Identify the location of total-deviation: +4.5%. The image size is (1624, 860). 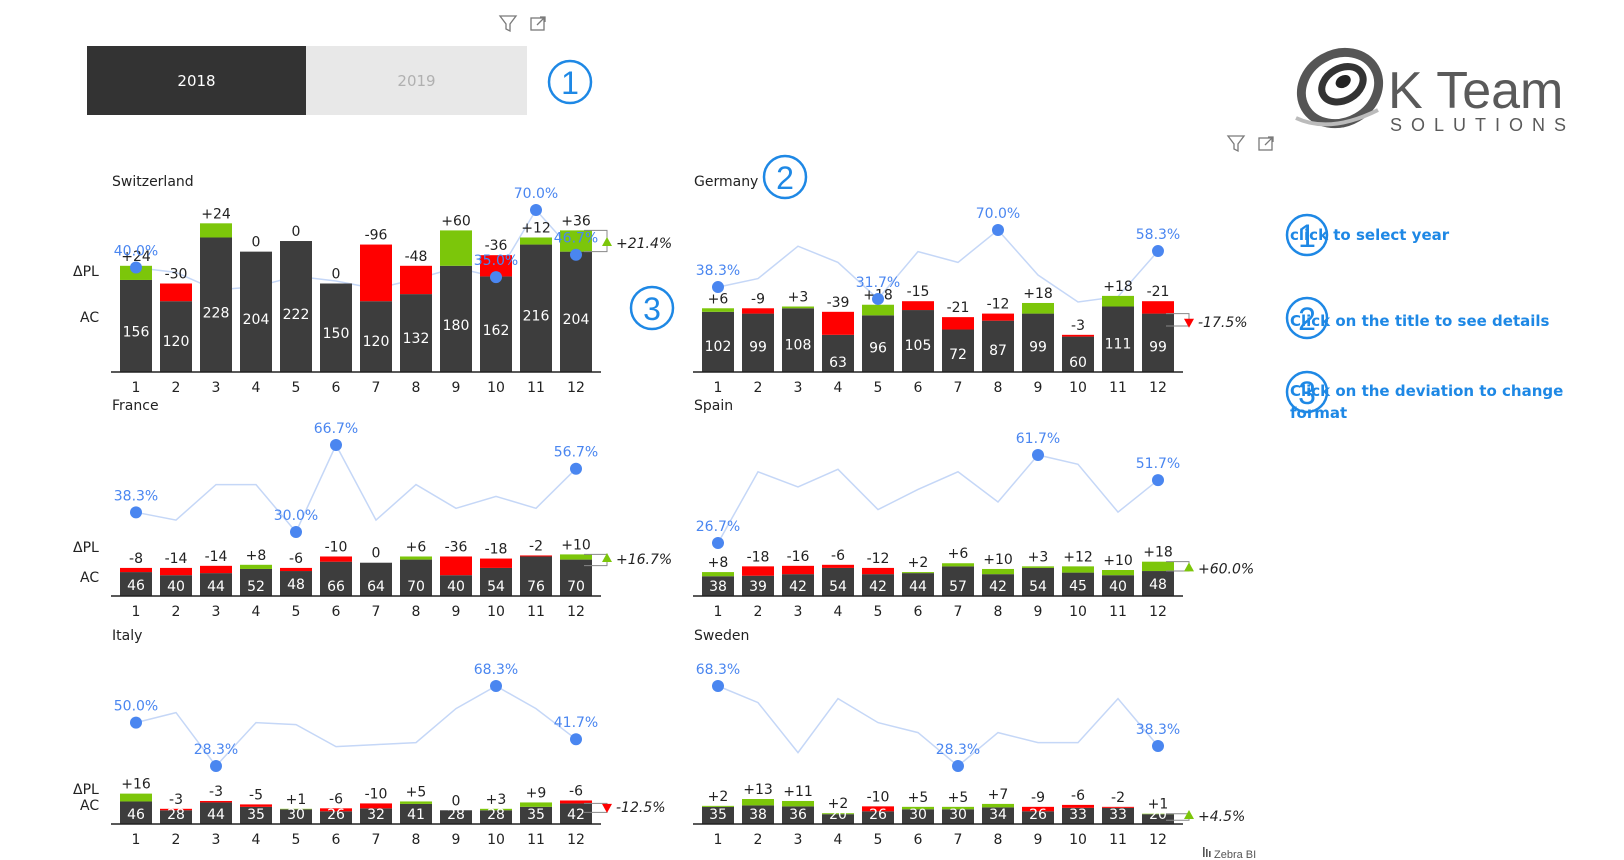
(1221, 817).